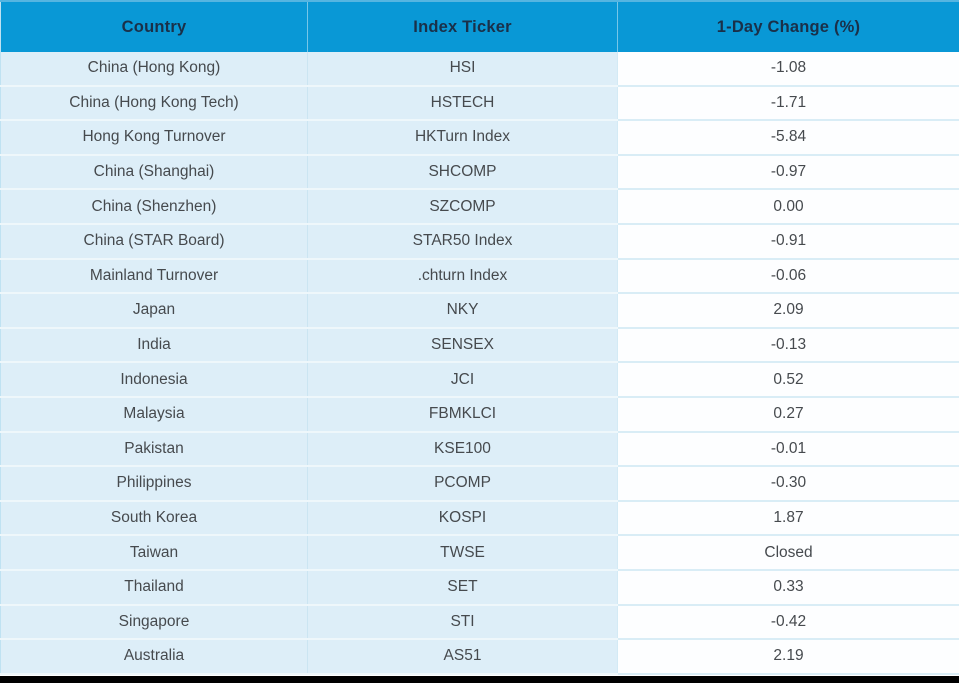 This screenshot has width=959, height=683. I want to click on table-row: South Korea KOSPI 1.87, so click(479, 518).